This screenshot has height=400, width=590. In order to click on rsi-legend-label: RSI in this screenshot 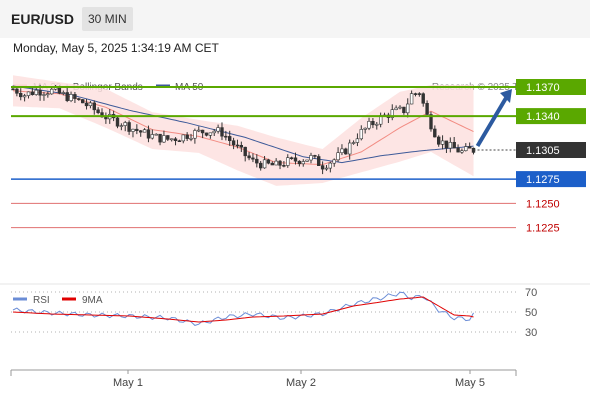, I will do `click(41, 300)`.